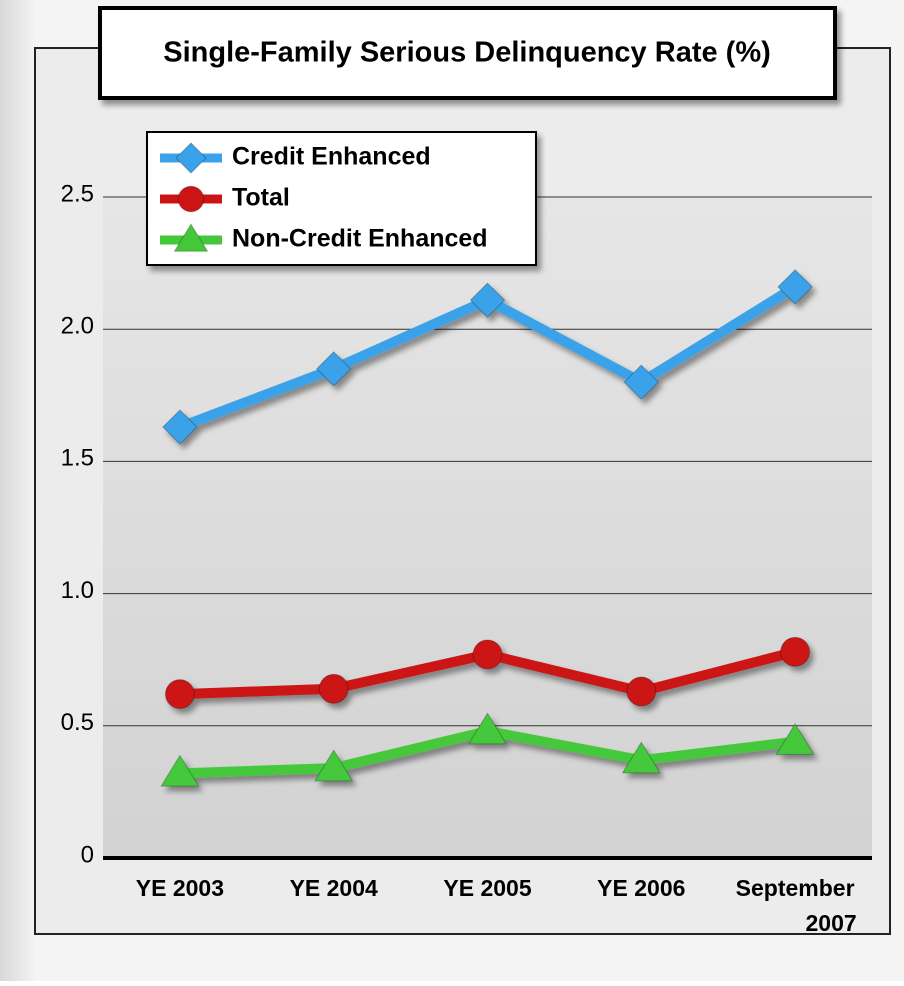 The height and width of the screenshot is (986, 904). What do you see at coordinates (796, 905) in the screenshot?
I see `x-tick-label: September 2007` at bounding box center [796, 905].